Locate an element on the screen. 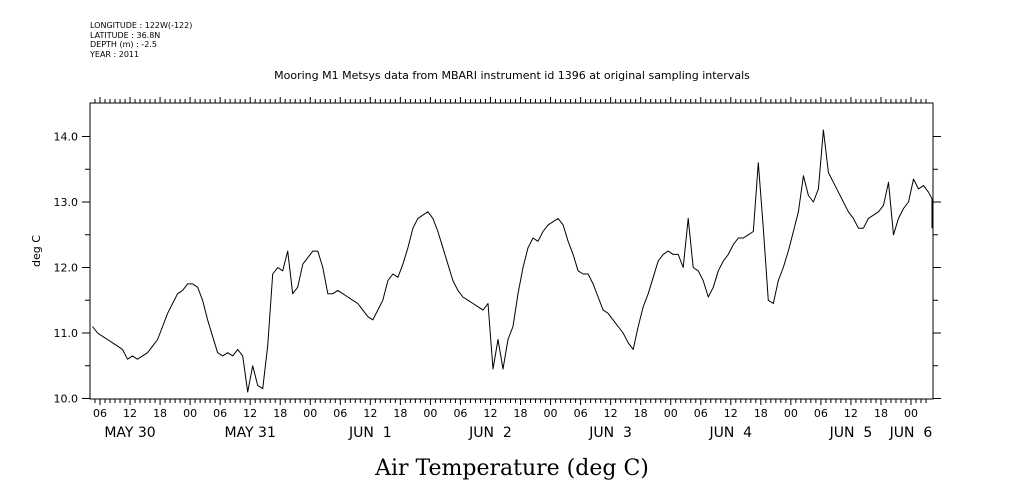 This screenshot has height=504, width=1009. y-axis-label: deg C is located at coordinates (36, 251).